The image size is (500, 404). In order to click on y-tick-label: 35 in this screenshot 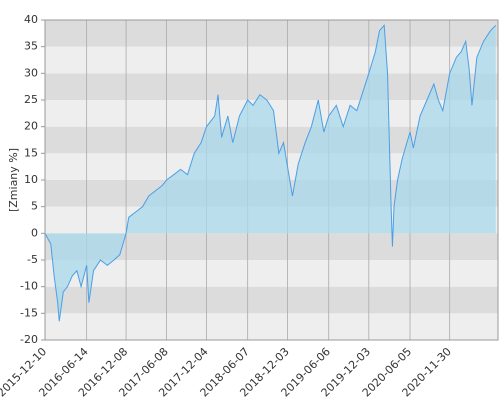, I will do `click(31, 46)`.